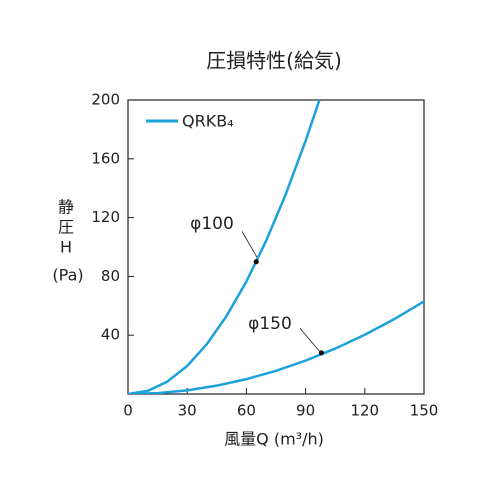 This screenshot has width=500, height=500. What do you see at coordinates (110, 276) in the screenshot?
I see `y-tick-label: 80` at bounding box center [110, 276].